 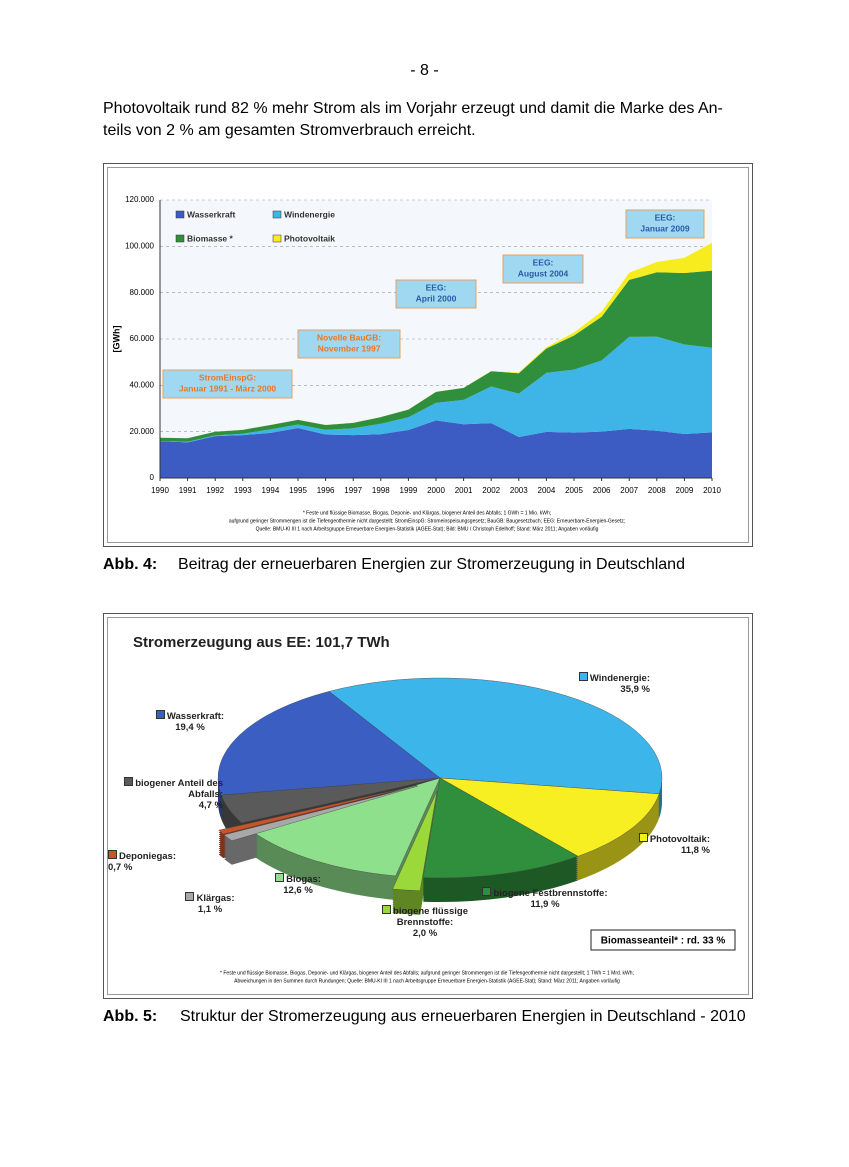 I want to click on x-tick-label: 1995, so click(x=298, y=490).